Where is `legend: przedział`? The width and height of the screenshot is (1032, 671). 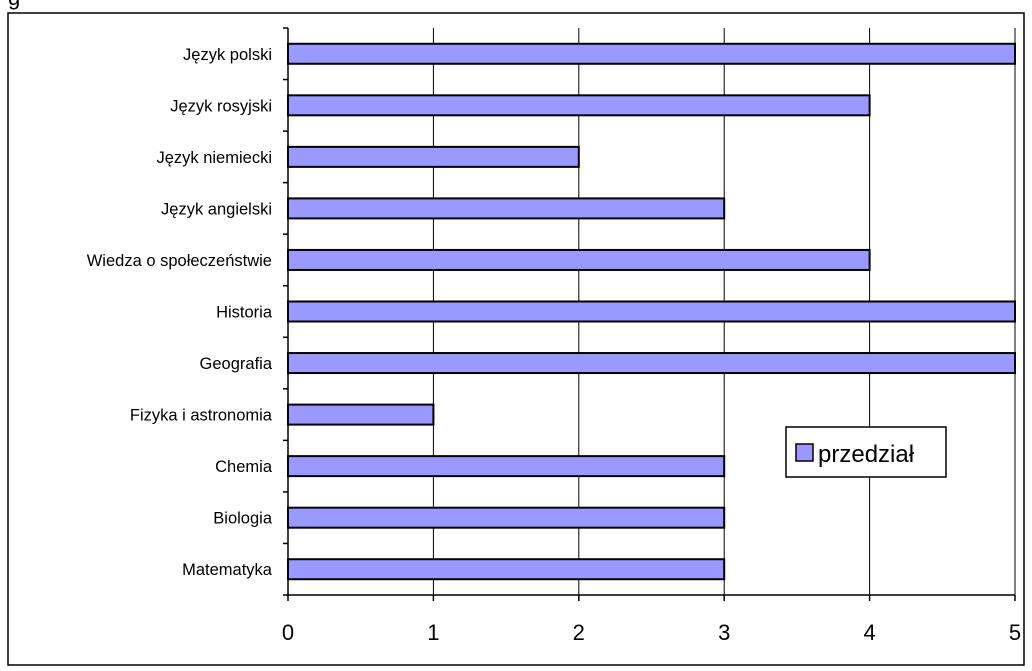 legend: przedział is located at coordinates (866, 452).